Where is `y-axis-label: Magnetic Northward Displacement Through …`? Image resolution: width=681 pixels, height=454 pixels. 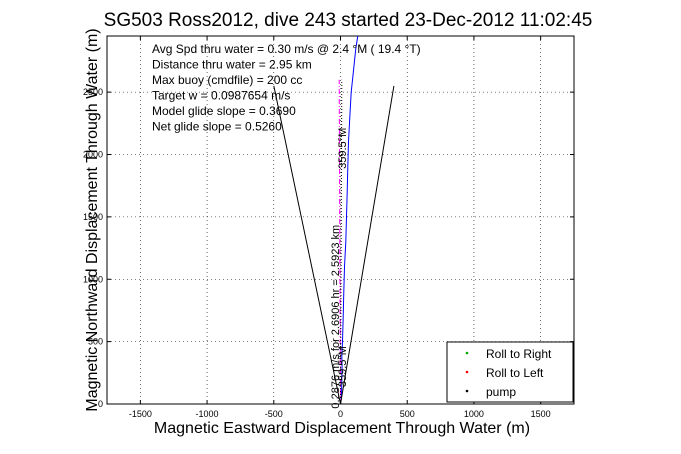
y-axis-label: Magnetic Northward Displacement Through … is located at coordinates (92, 219).